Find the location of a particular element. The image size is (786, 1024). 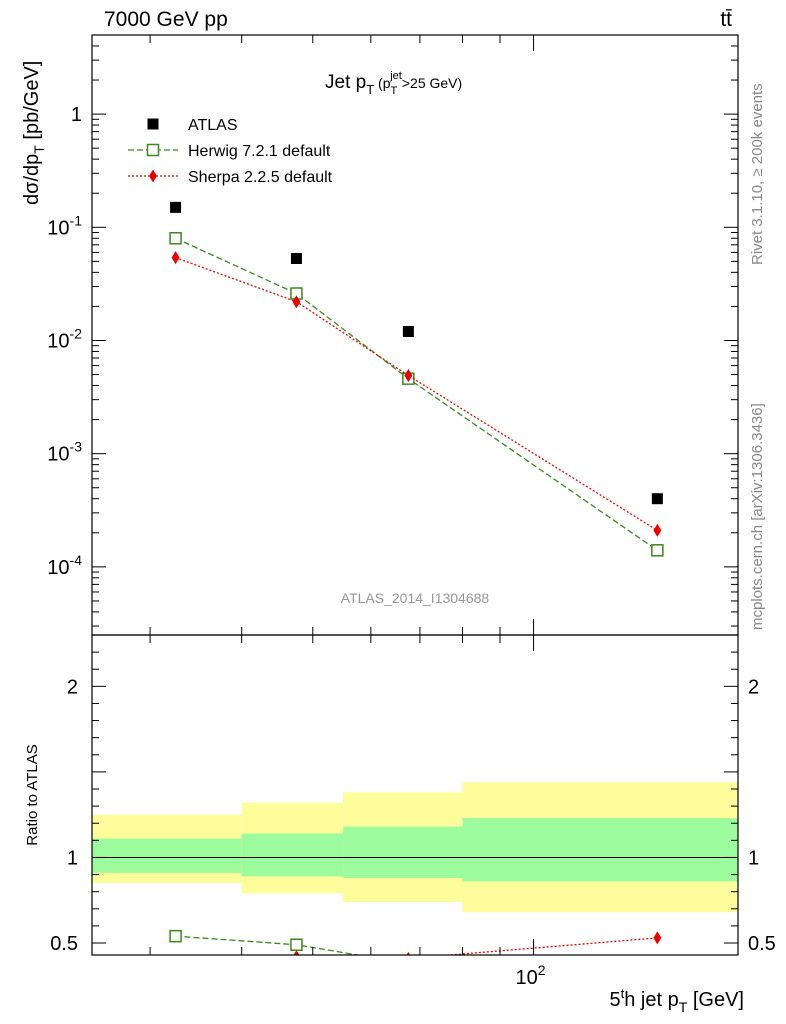

rivet-version-label: Rivet 3.1.10, ≥ 200k events is located at coordinates (757, 174).